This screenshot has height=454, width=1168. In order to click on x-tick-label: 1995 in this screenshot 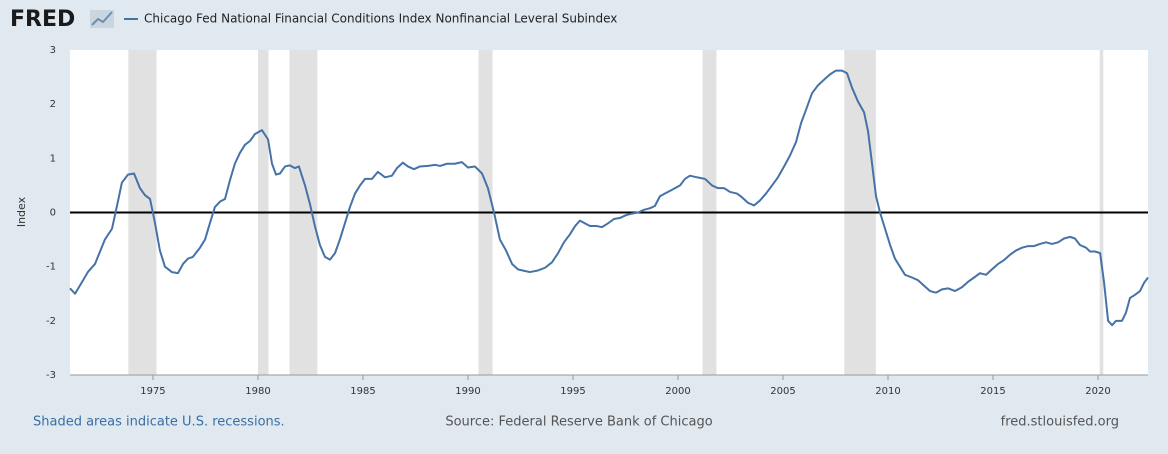, I will do `click(572, 391)`.